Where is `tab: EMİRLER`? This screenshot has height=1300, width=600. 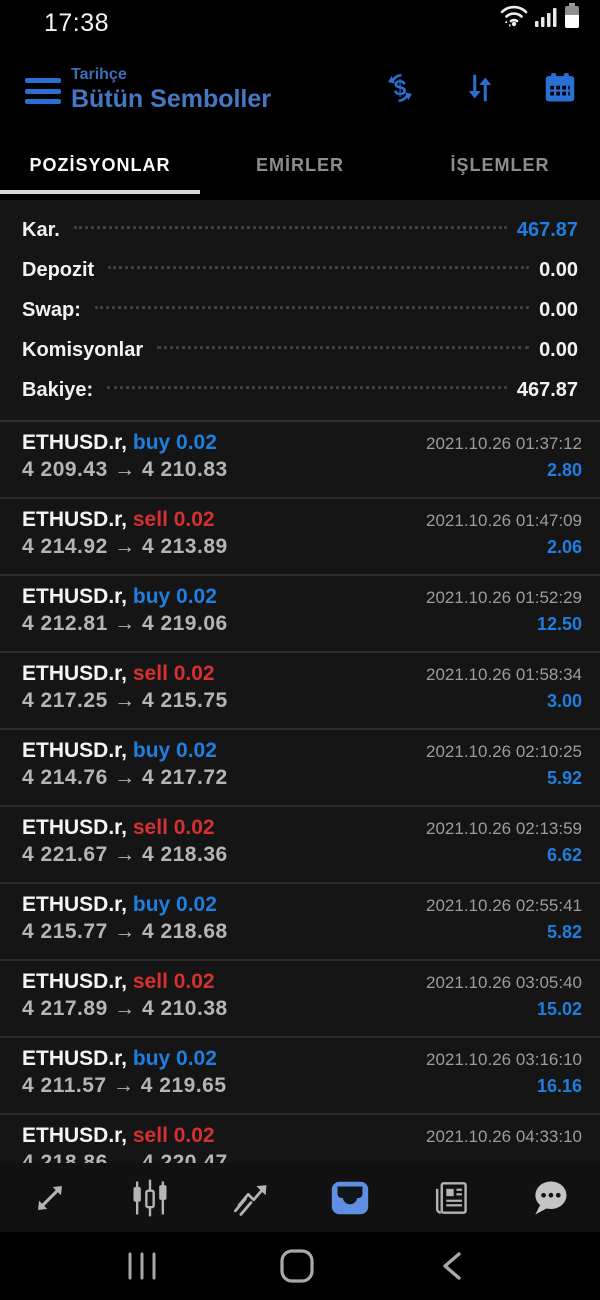
tab: EMİRLER is located at coordinates (300, 165).